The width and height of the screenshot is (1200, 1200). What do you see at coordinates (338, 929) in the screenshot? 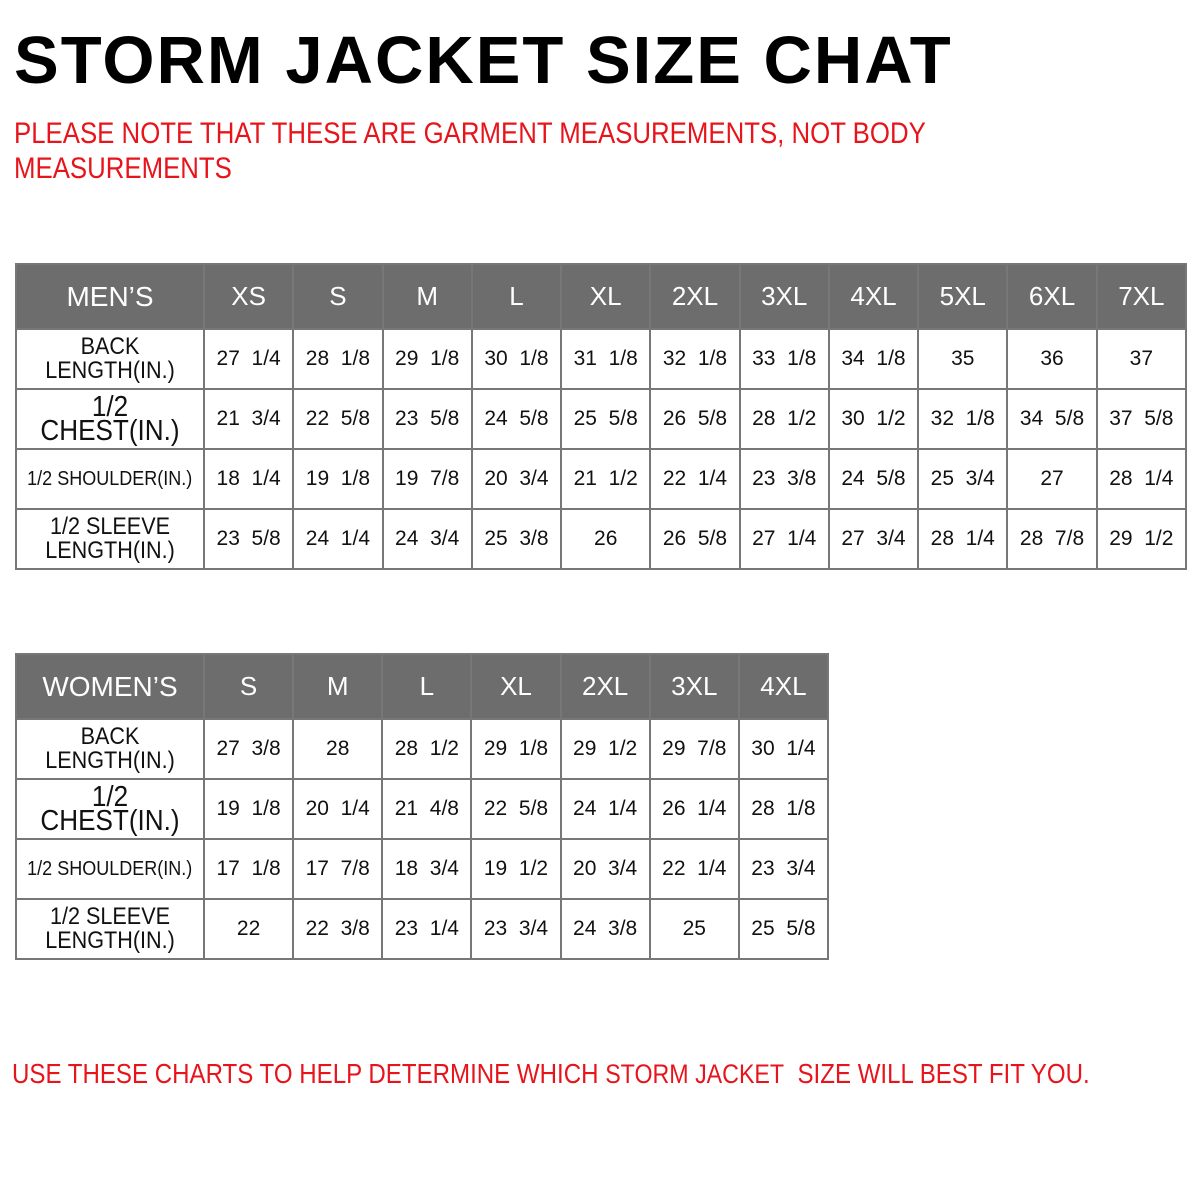
I see `measurement-cell: 22 3/8` at bounding box center [338, 929].